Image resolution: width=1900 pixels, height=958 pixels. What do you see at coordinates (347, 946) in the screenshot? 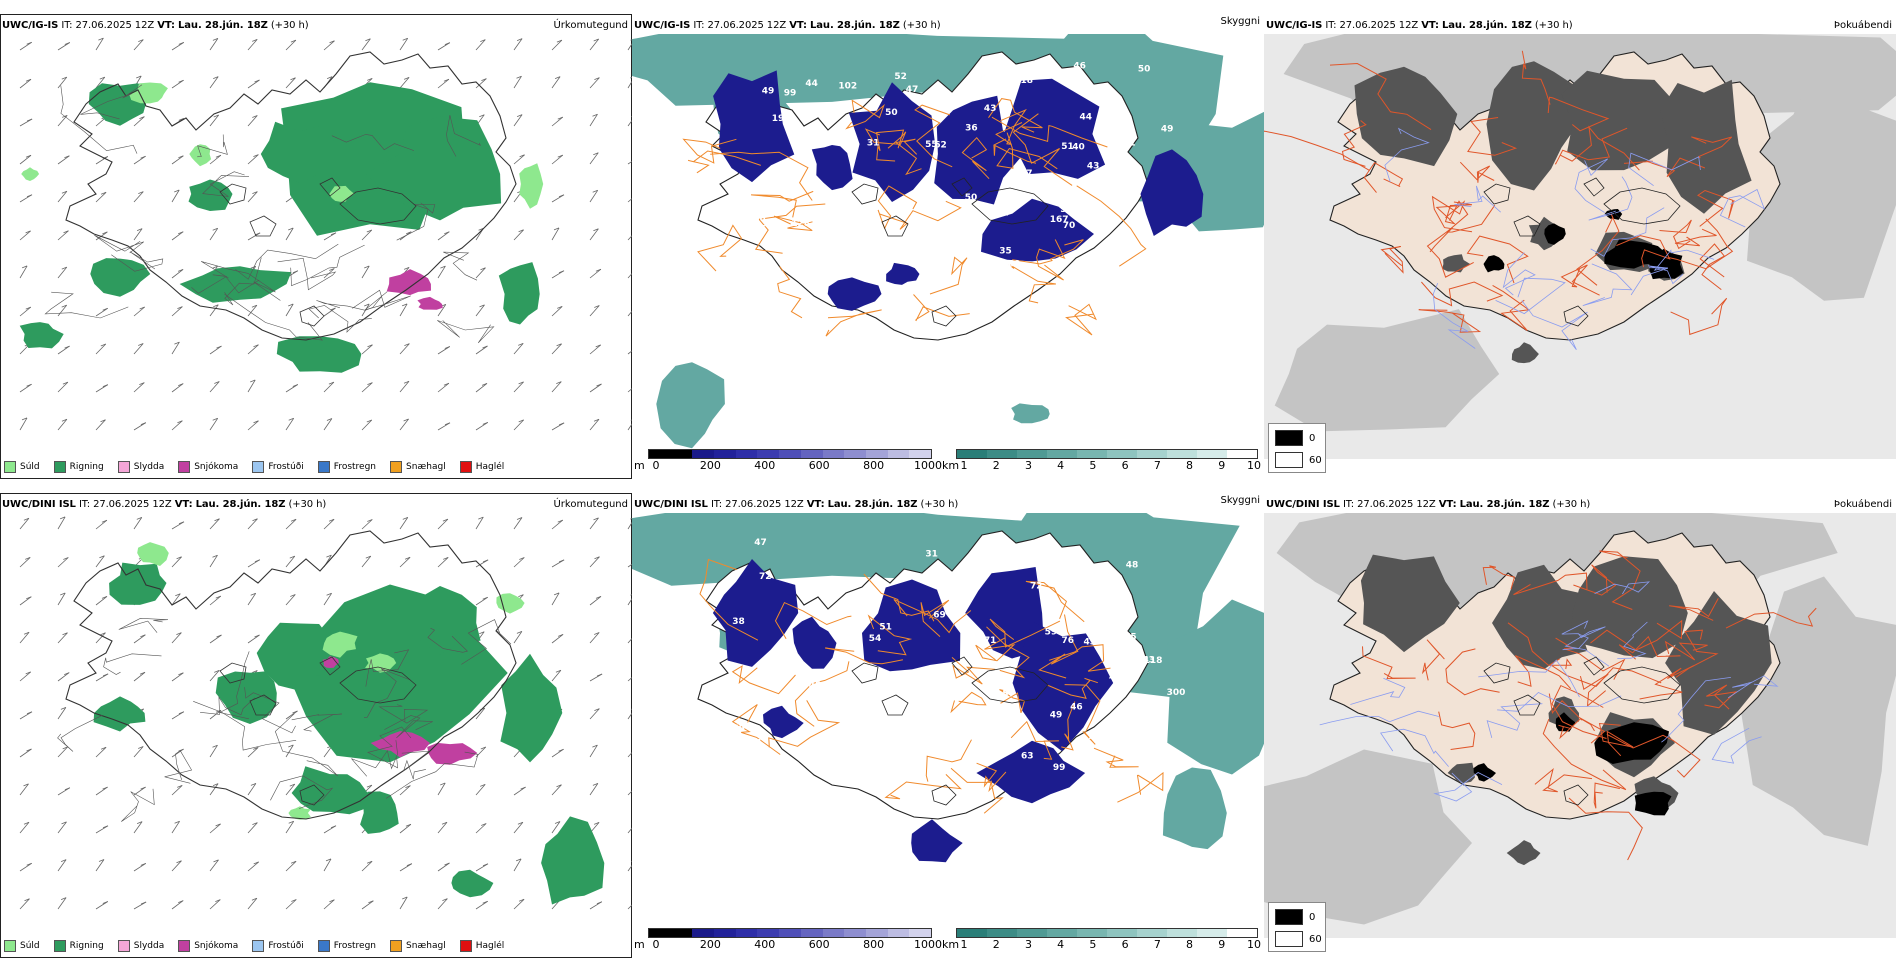
I see `legend-item: Frostregn` at bounding box center [347, 946].